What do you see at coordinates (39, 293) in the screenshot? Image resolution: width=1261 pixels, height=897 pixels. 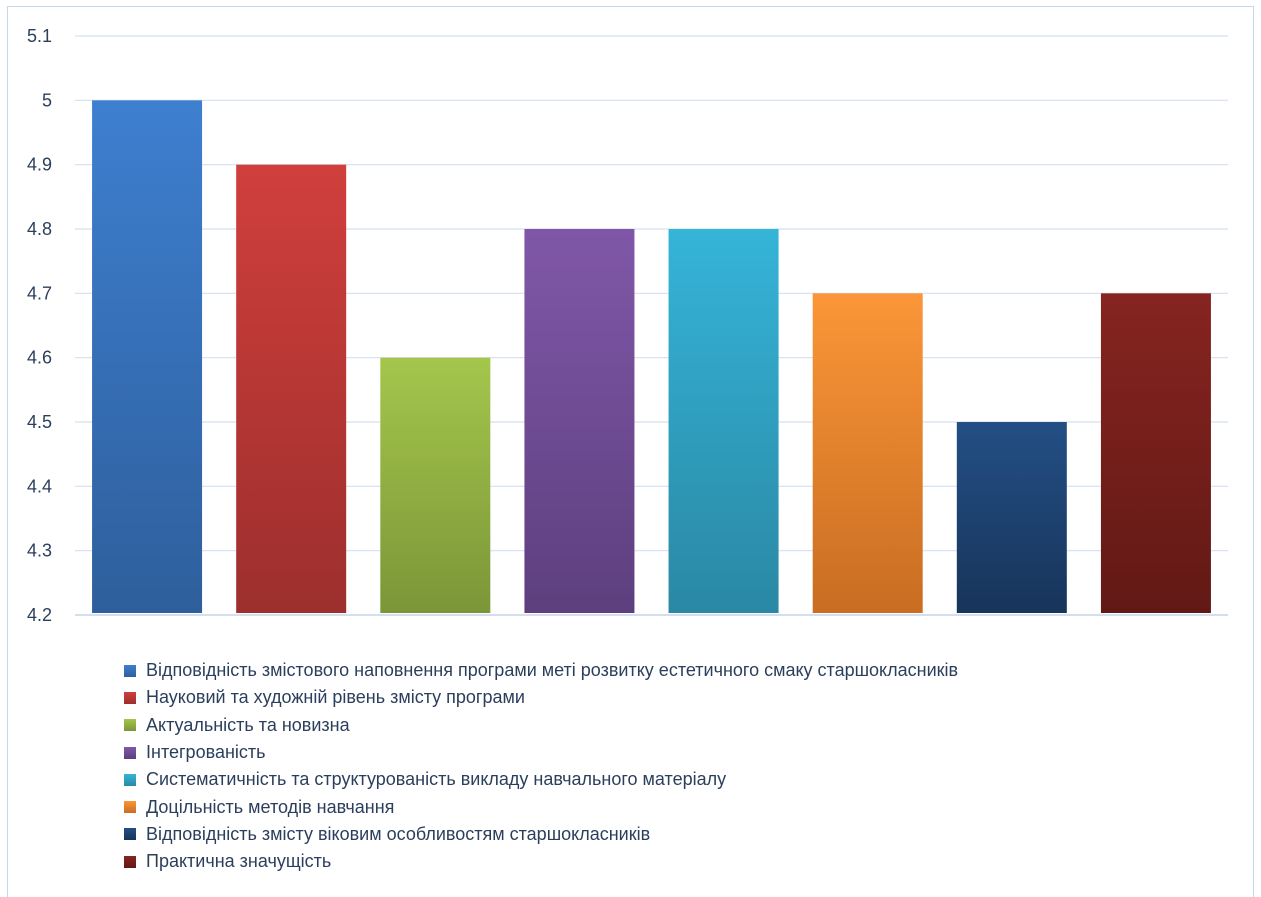 I see `y-tick-label: 4.7` at bounding box center [39, 293].